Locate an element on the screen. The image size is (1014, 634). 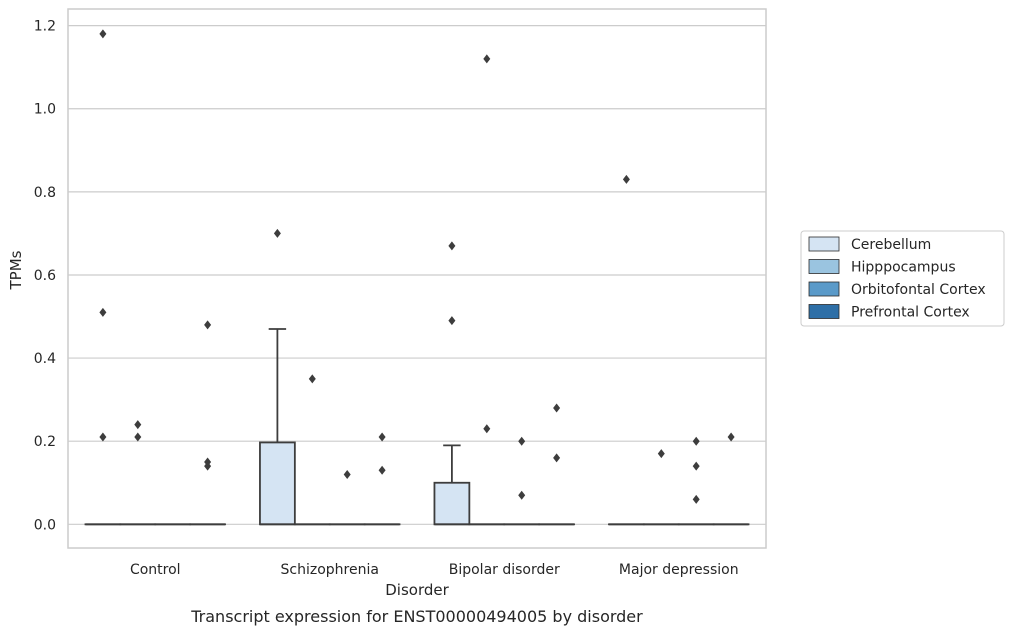
legend-label: Prefrontal Cortex is located at coordinates (910, 313).